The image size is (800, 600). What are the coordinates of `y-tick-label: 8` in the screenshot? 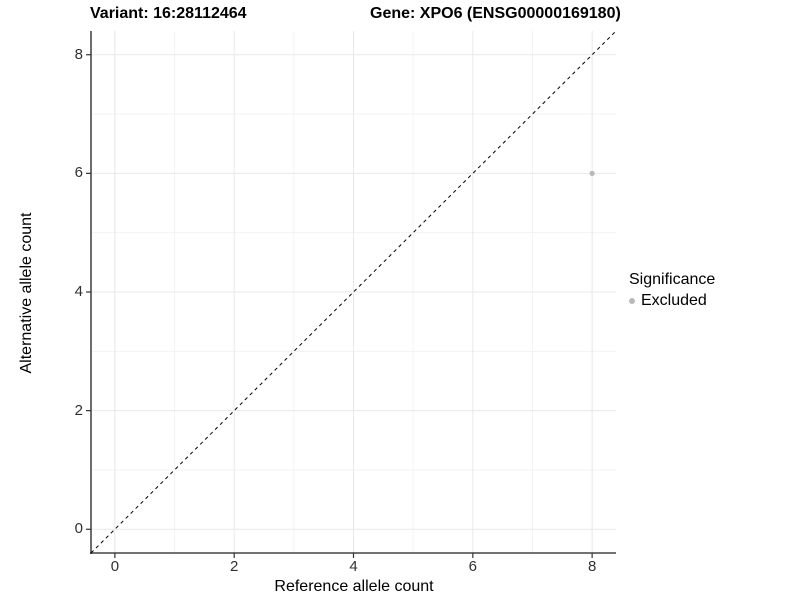 It's located at (78, 54).